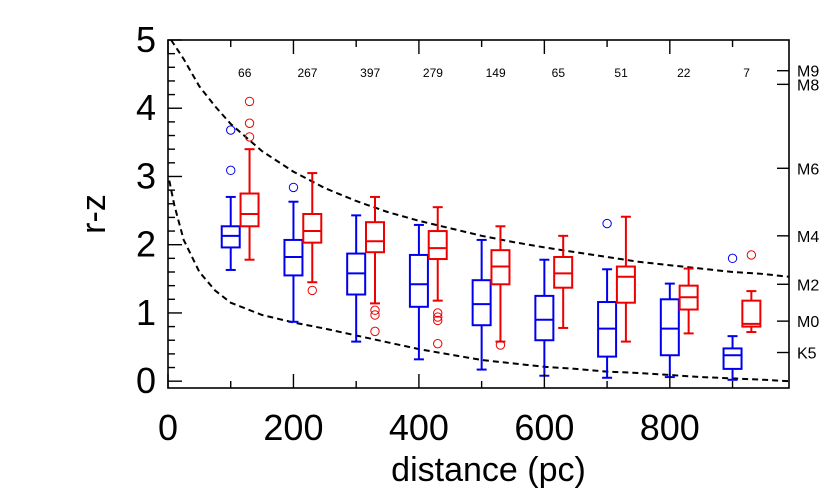 This screenshot has width=830, height=499. What do you see at coordinates (370, 73) in the screenshot?
I see `count-label: 397` at bounding box center [370, 73].